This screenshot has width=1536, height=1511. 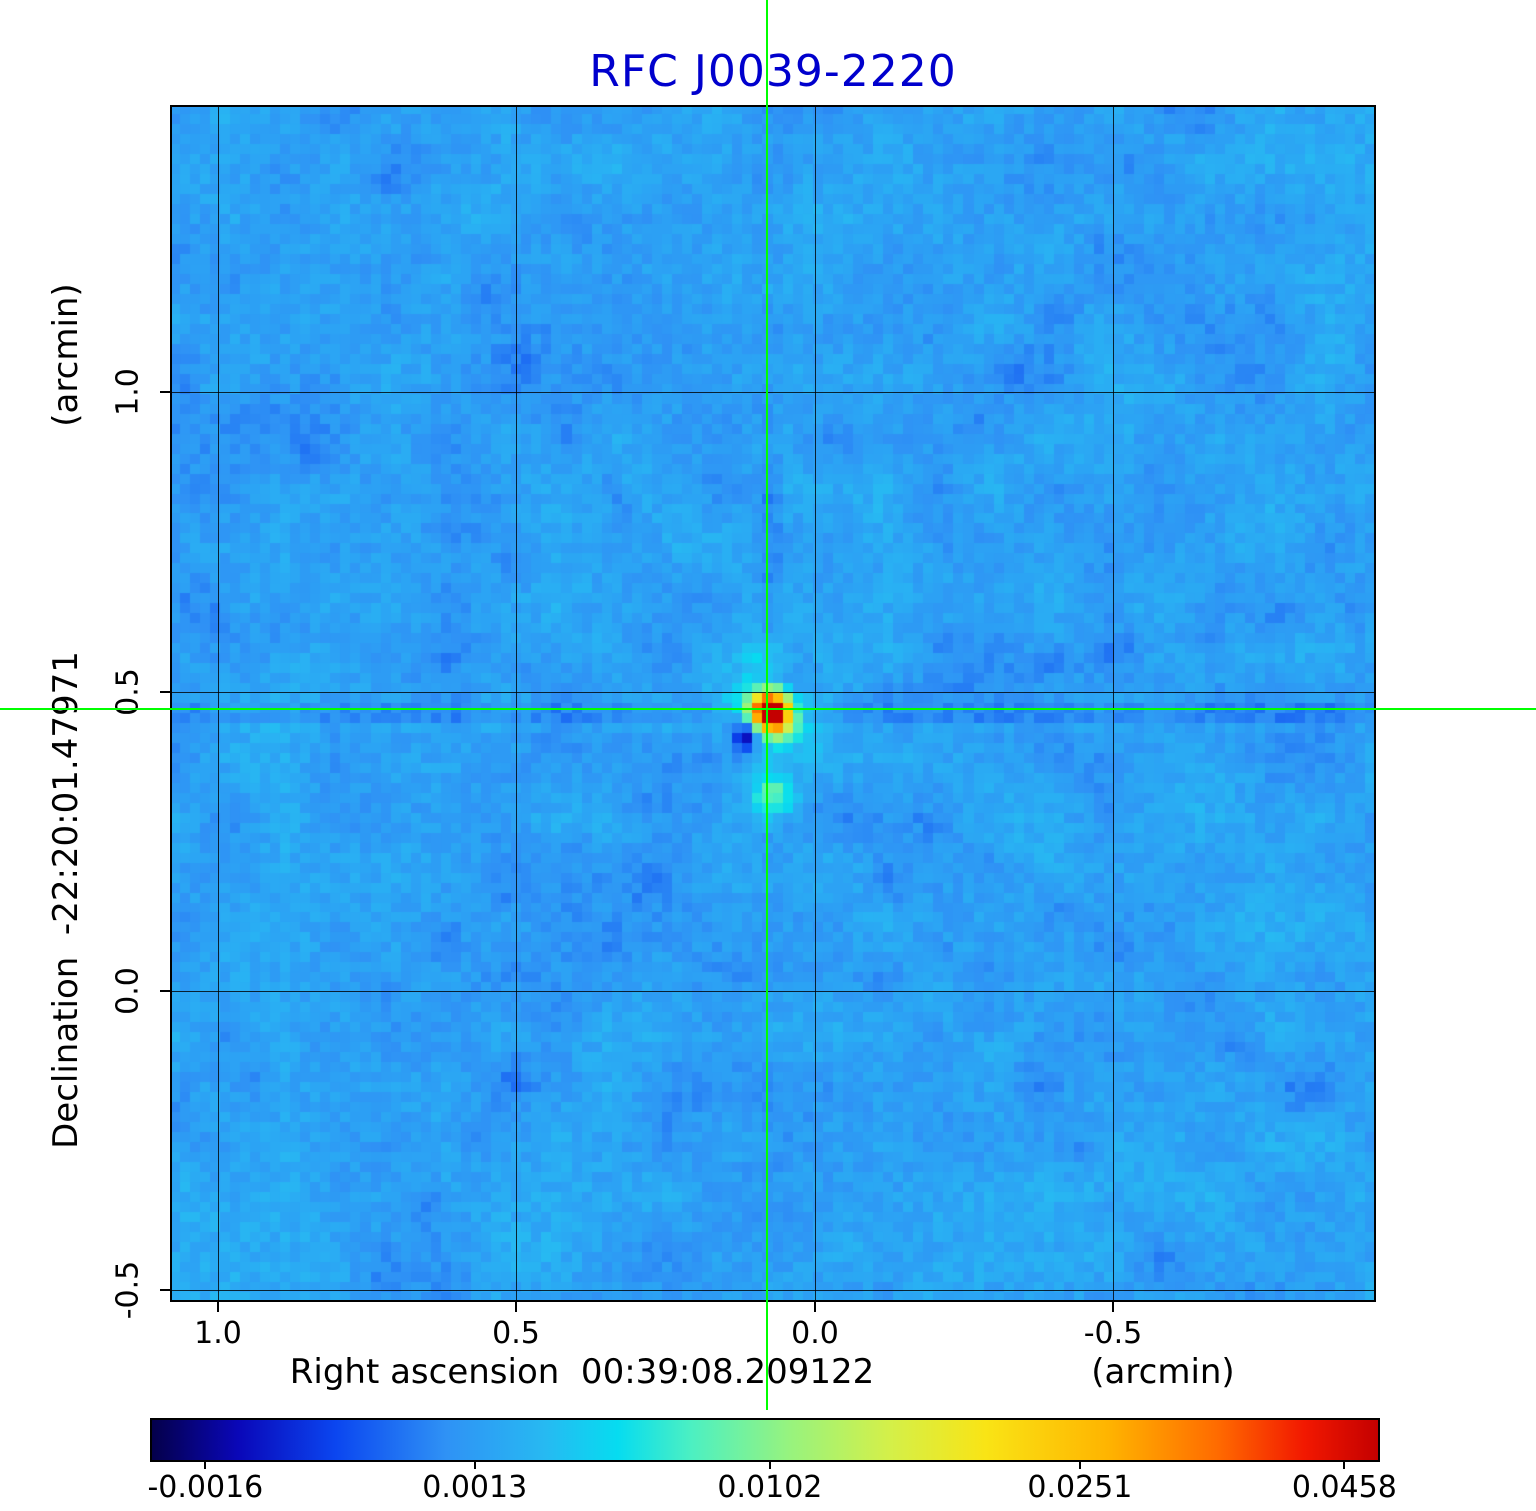 I want to click on crosshair-horizontal, so click(x=768, y=709).